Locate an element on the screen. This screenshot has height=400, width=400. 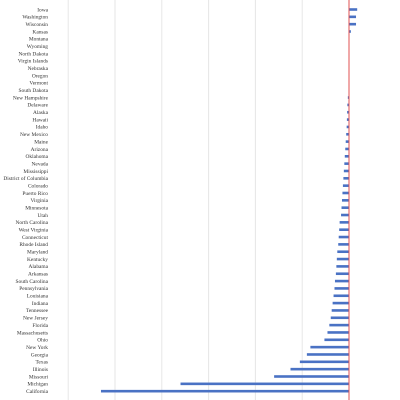
category-label: Oklahoma is located at coordinates (37, 157).